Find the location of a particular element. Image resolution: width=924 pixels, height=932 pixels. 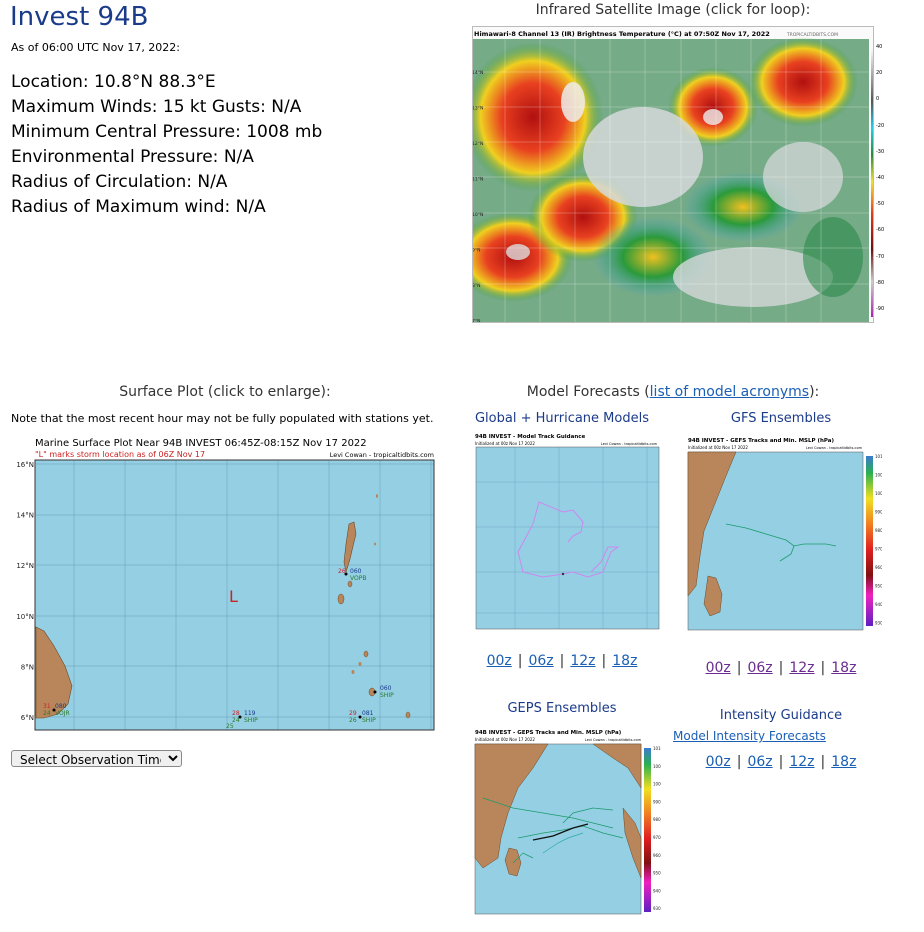

satellite-lat-label: 11°N is located at coordinates (478, 180).